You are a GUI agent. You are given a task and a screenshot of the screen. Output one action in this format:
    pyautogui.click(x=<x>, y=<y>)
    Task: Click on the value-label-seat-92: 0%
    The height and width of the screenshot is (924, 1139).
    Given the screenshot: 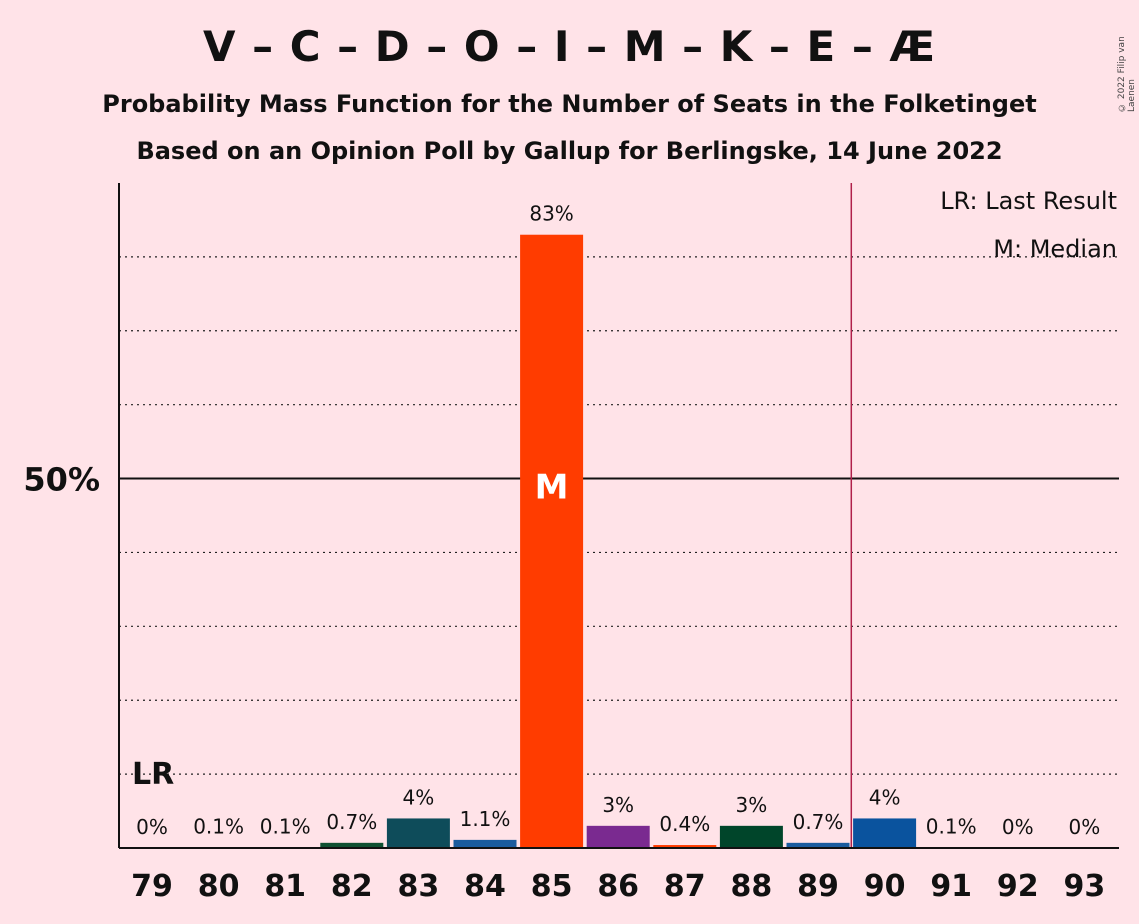 What is the action you would take?
    pyautogui.click(x=1018, y=827)
    